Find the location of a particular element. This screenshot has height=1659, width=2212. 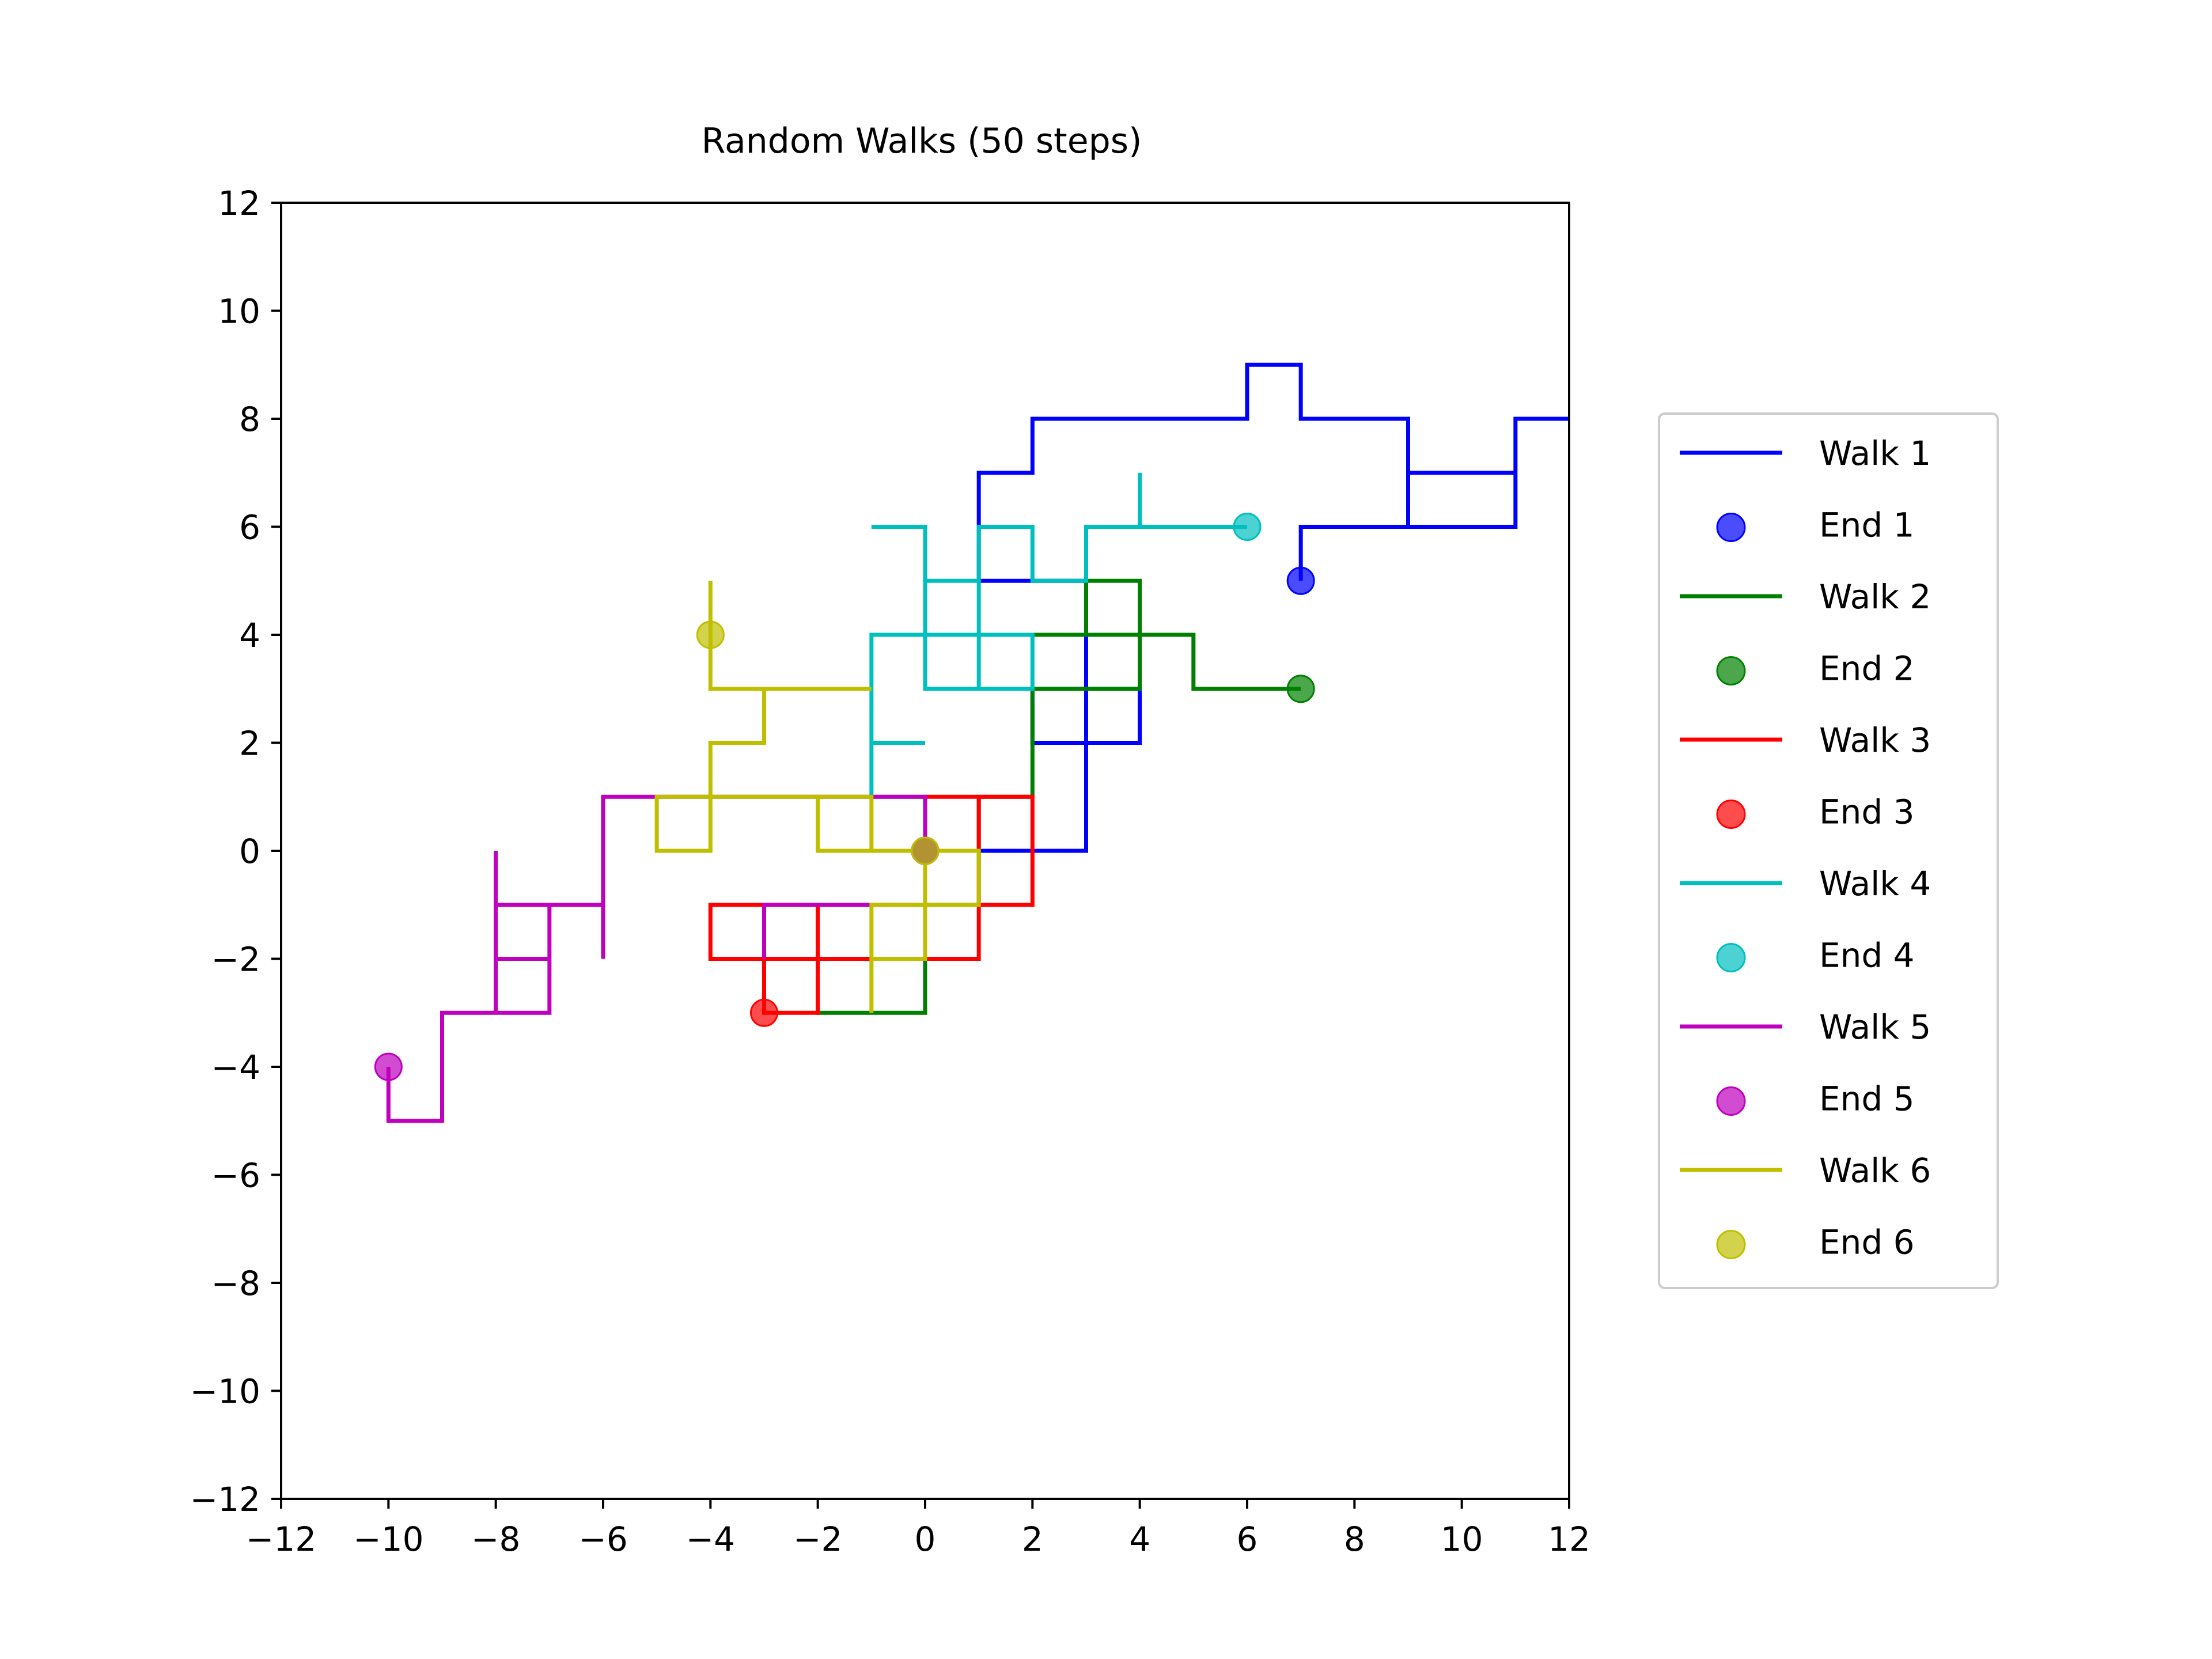

y-tick-label: 10 is located at coordinates (239, 311).